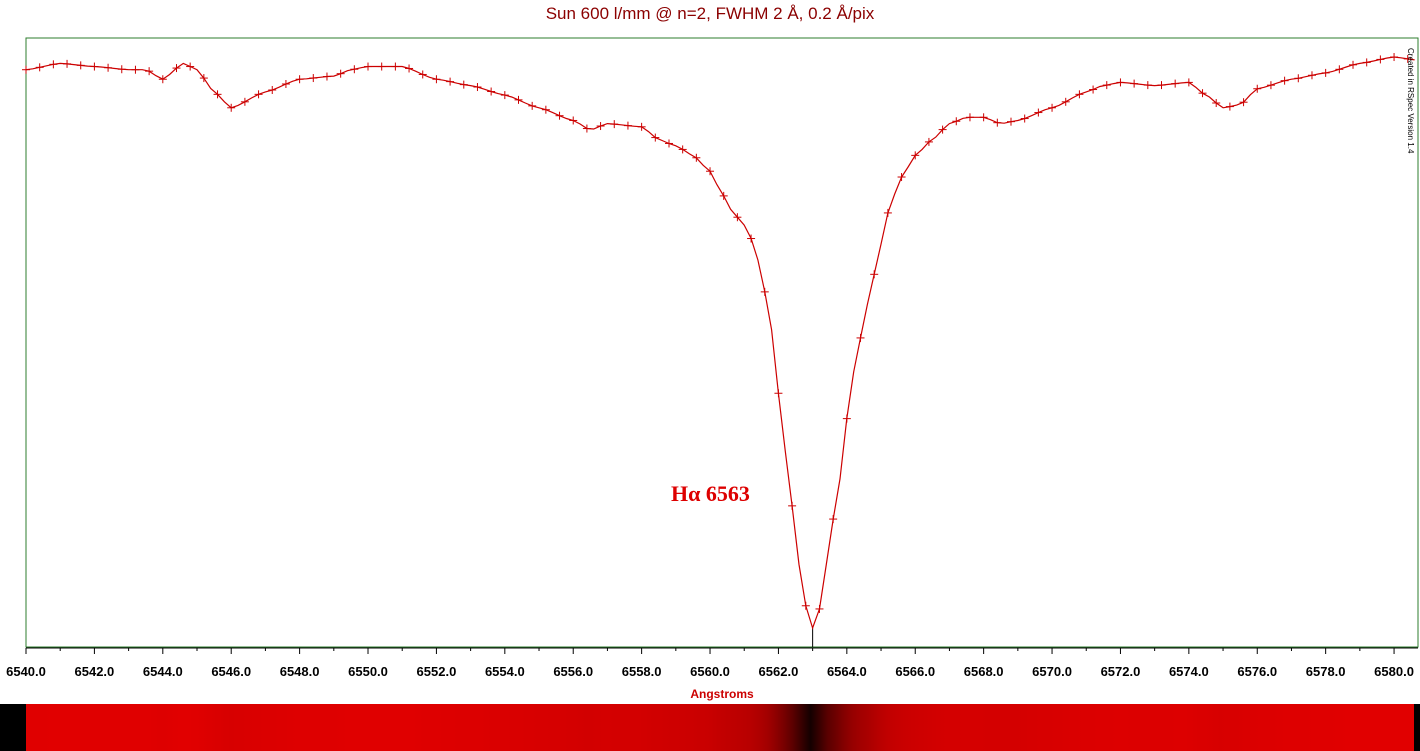  What do you see at coordinates (26, 671) in the screenshot?
I see `x-tick-label: 6540.0` at bounding box center [26, 671].